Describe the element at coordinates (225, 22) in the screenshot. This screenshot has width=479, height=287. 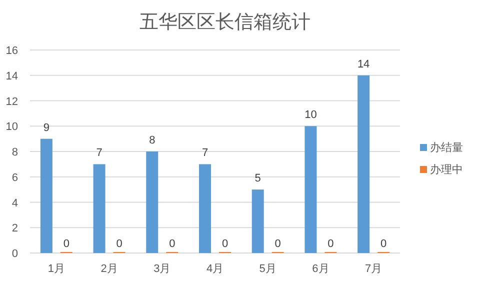
I see `chart-title: 五华区区长信箱统计` at that location.